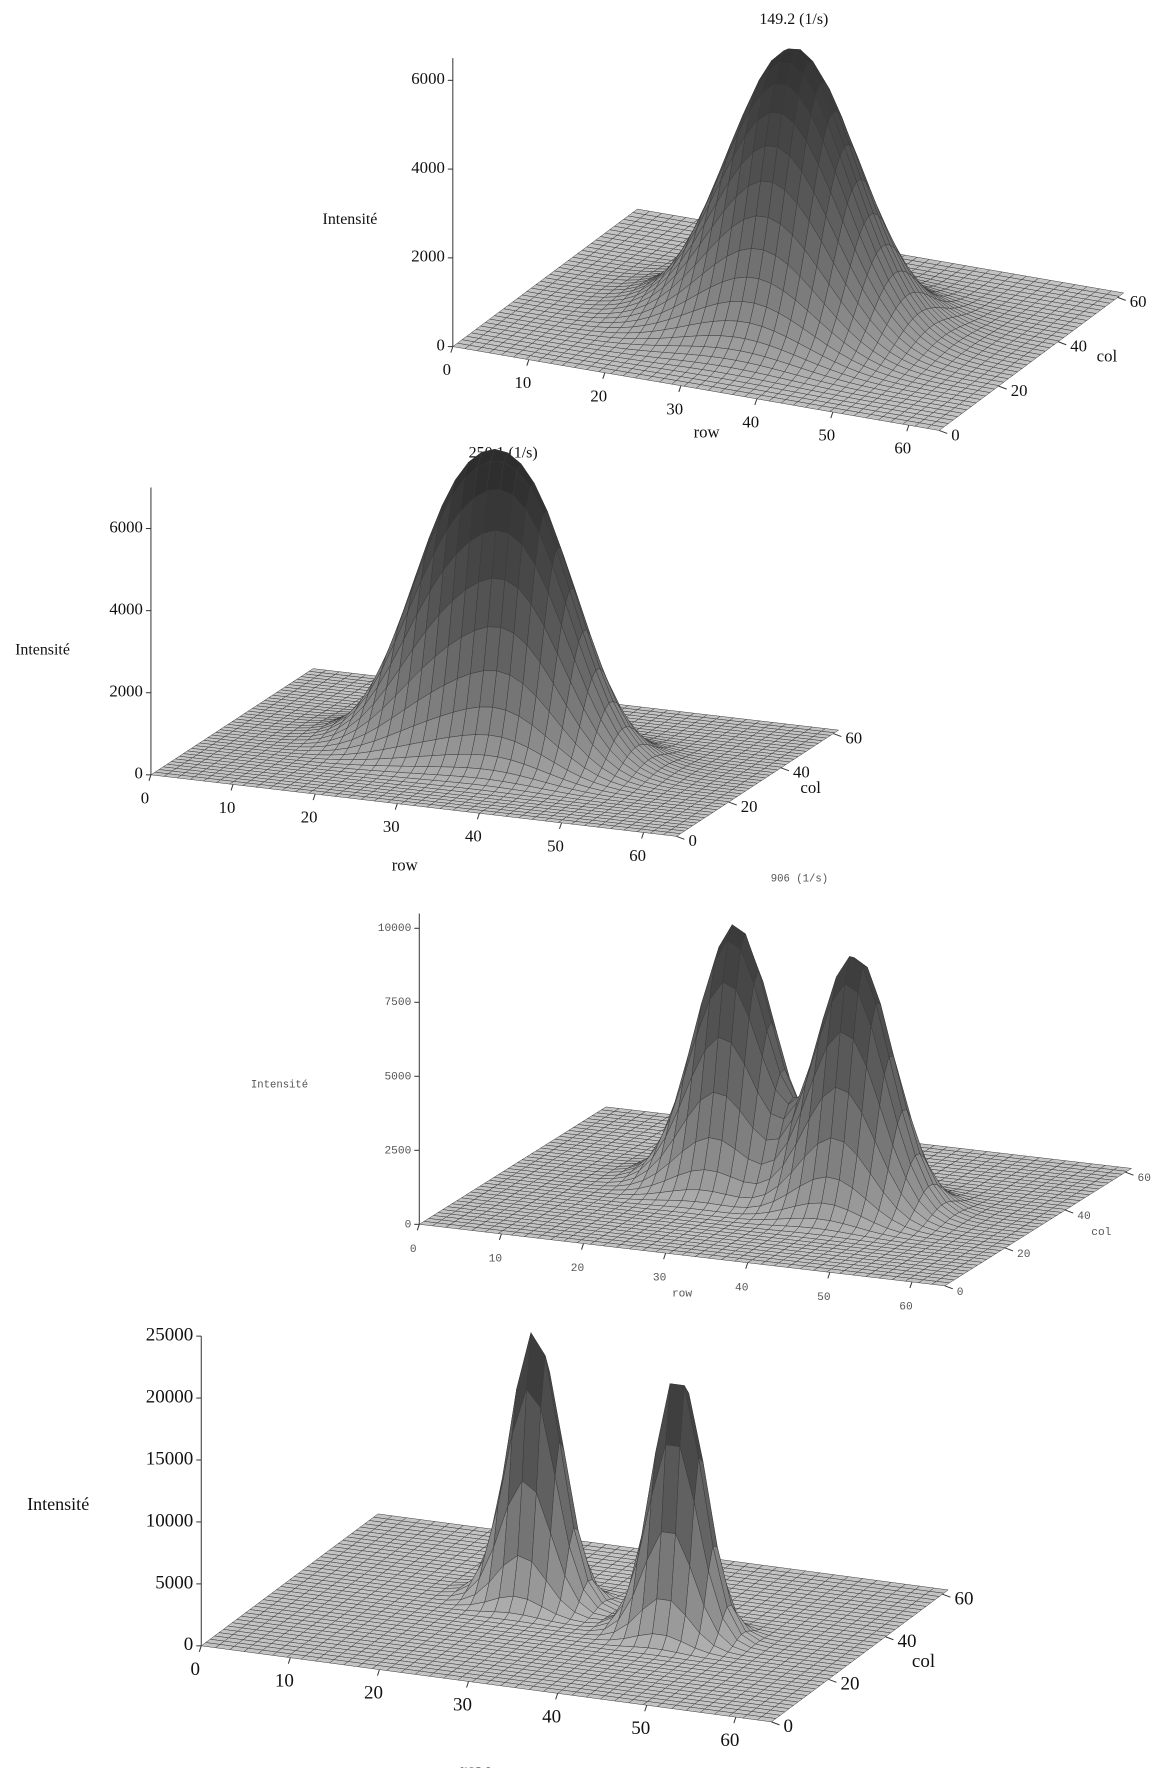 Image resolution: width=1174 pixels, height=1768 pixels. What do you see at coordinates (395, 929) in the screenshot?
I see `z-tick-label: 10000` at bounding box center [395, 929].